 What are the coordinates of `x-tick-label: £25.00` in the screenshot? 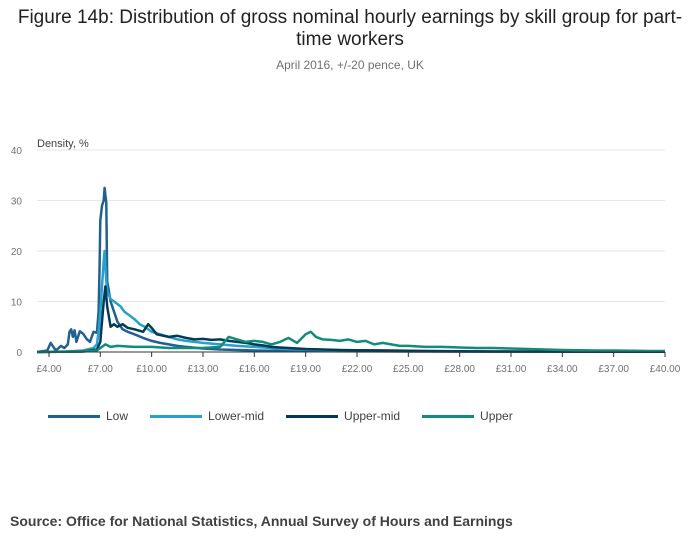 It's located at (408, 369).